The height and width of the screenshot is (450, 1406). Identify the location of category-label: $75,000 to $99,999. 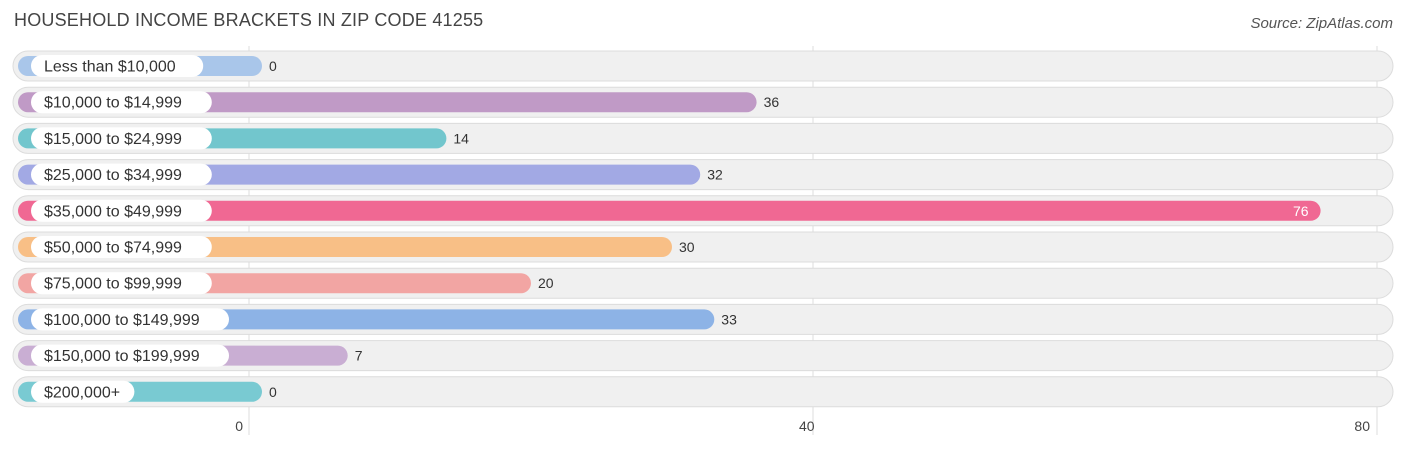
(113, 284).